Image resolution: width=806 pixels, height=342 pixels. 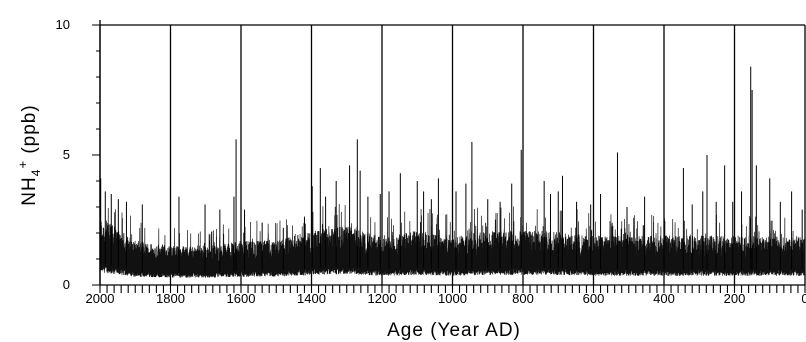 What do you see at coordinates (63, 24) in the screenshot?
I see `y-tick-label: 10` at bounding box center [63, 24].